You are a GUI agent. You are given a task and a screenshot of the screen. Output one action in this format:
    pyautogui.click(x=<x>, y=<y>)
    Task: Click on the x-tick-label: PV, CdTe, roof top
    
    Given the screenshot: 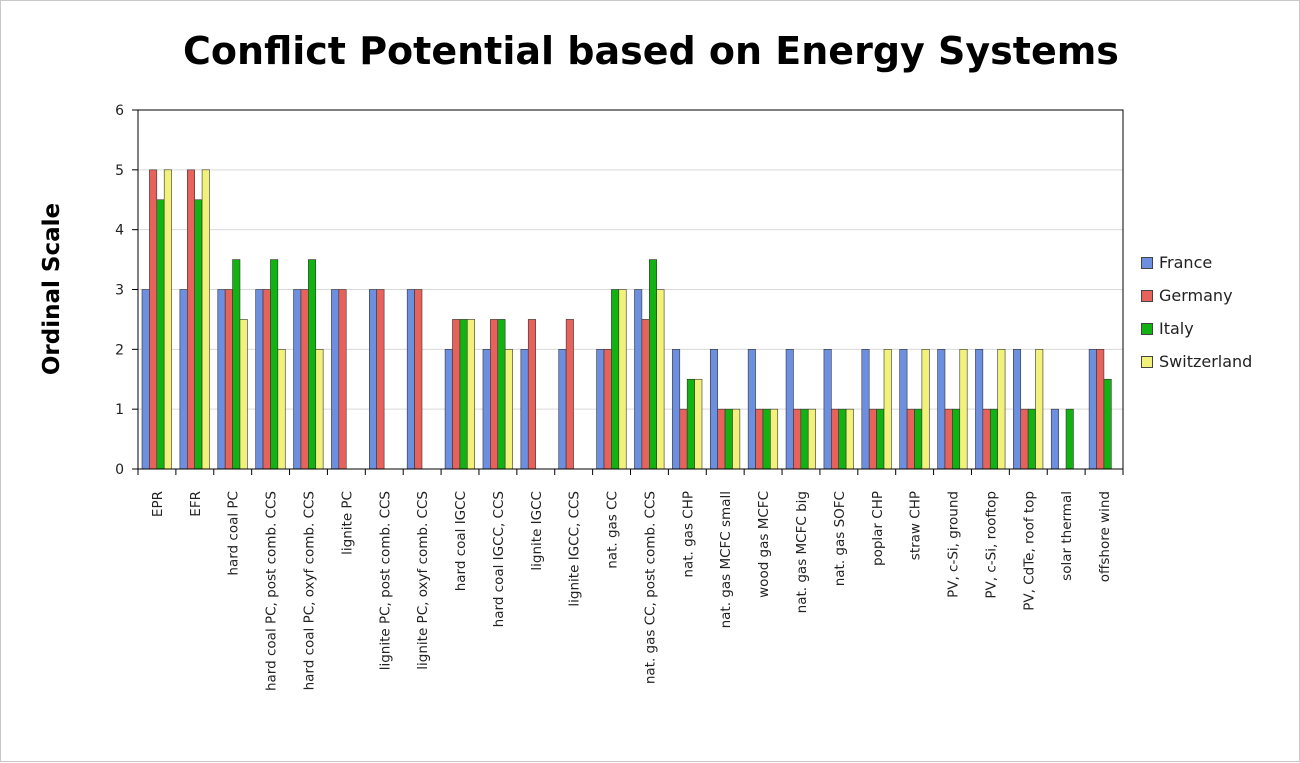 What is the action you would take?
    pyautogui.click(x=1029, y=551)
    